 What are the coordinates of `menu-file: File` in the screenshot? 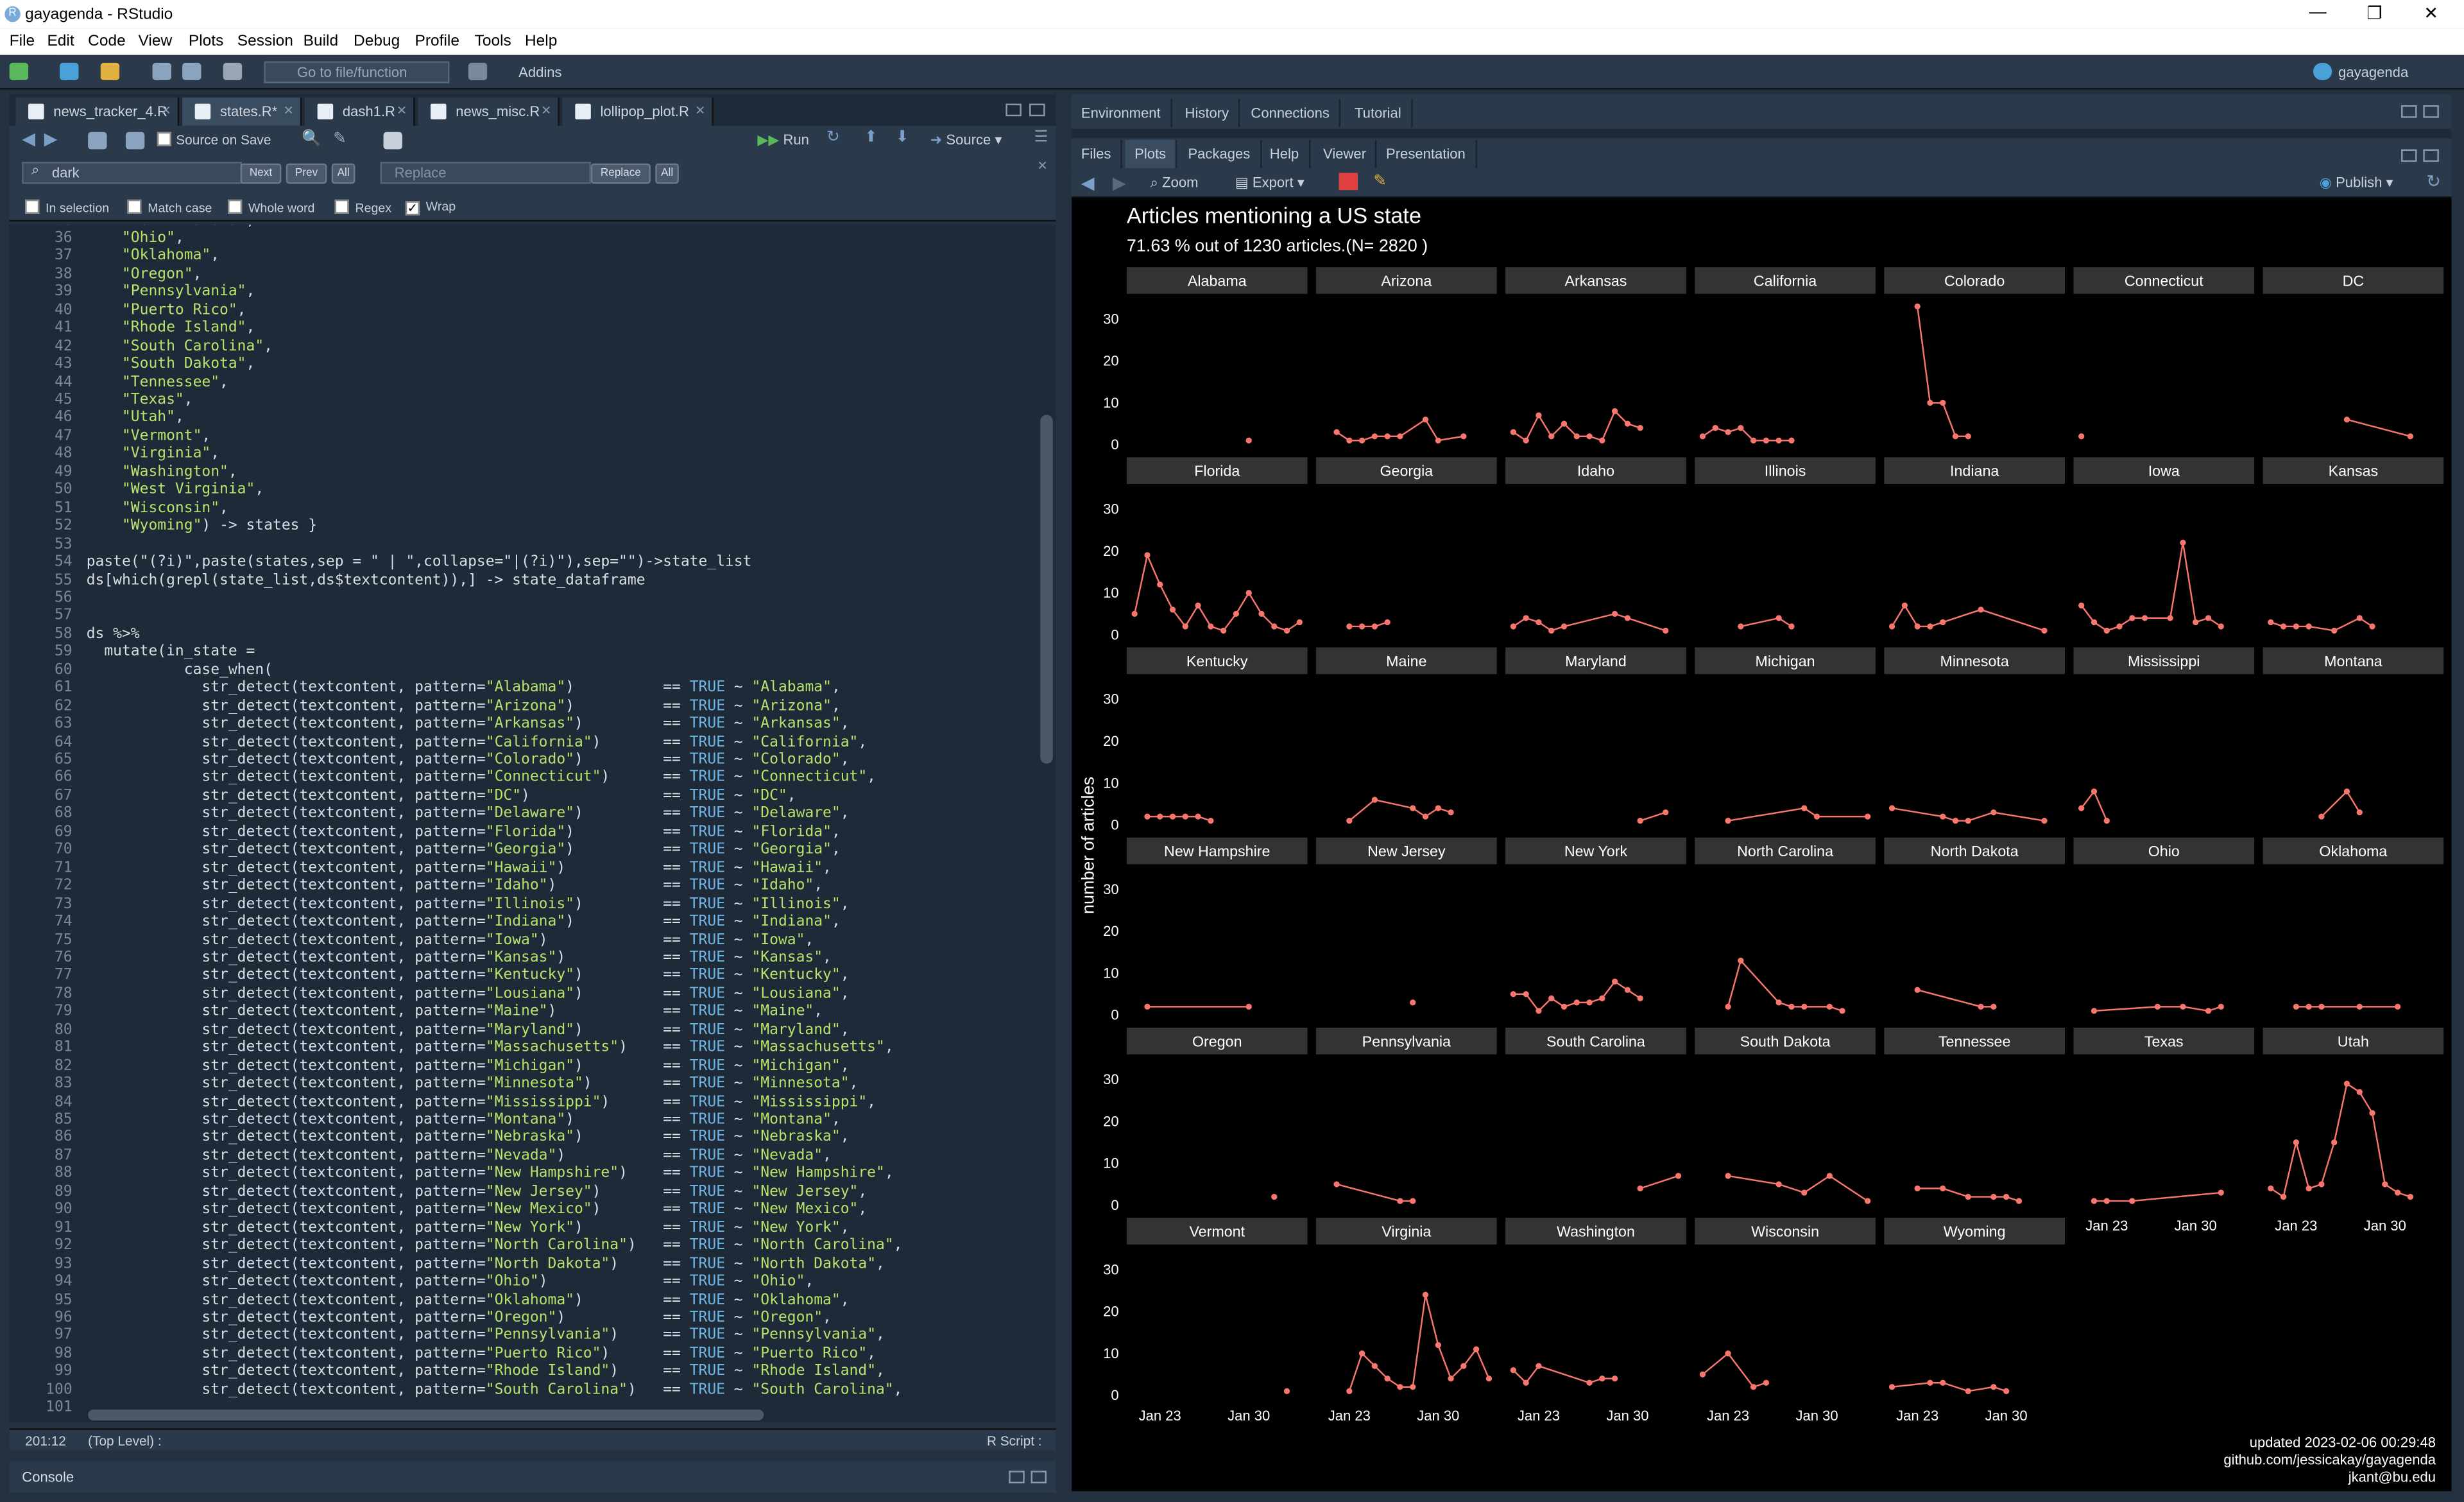 It's located at (22, 42).